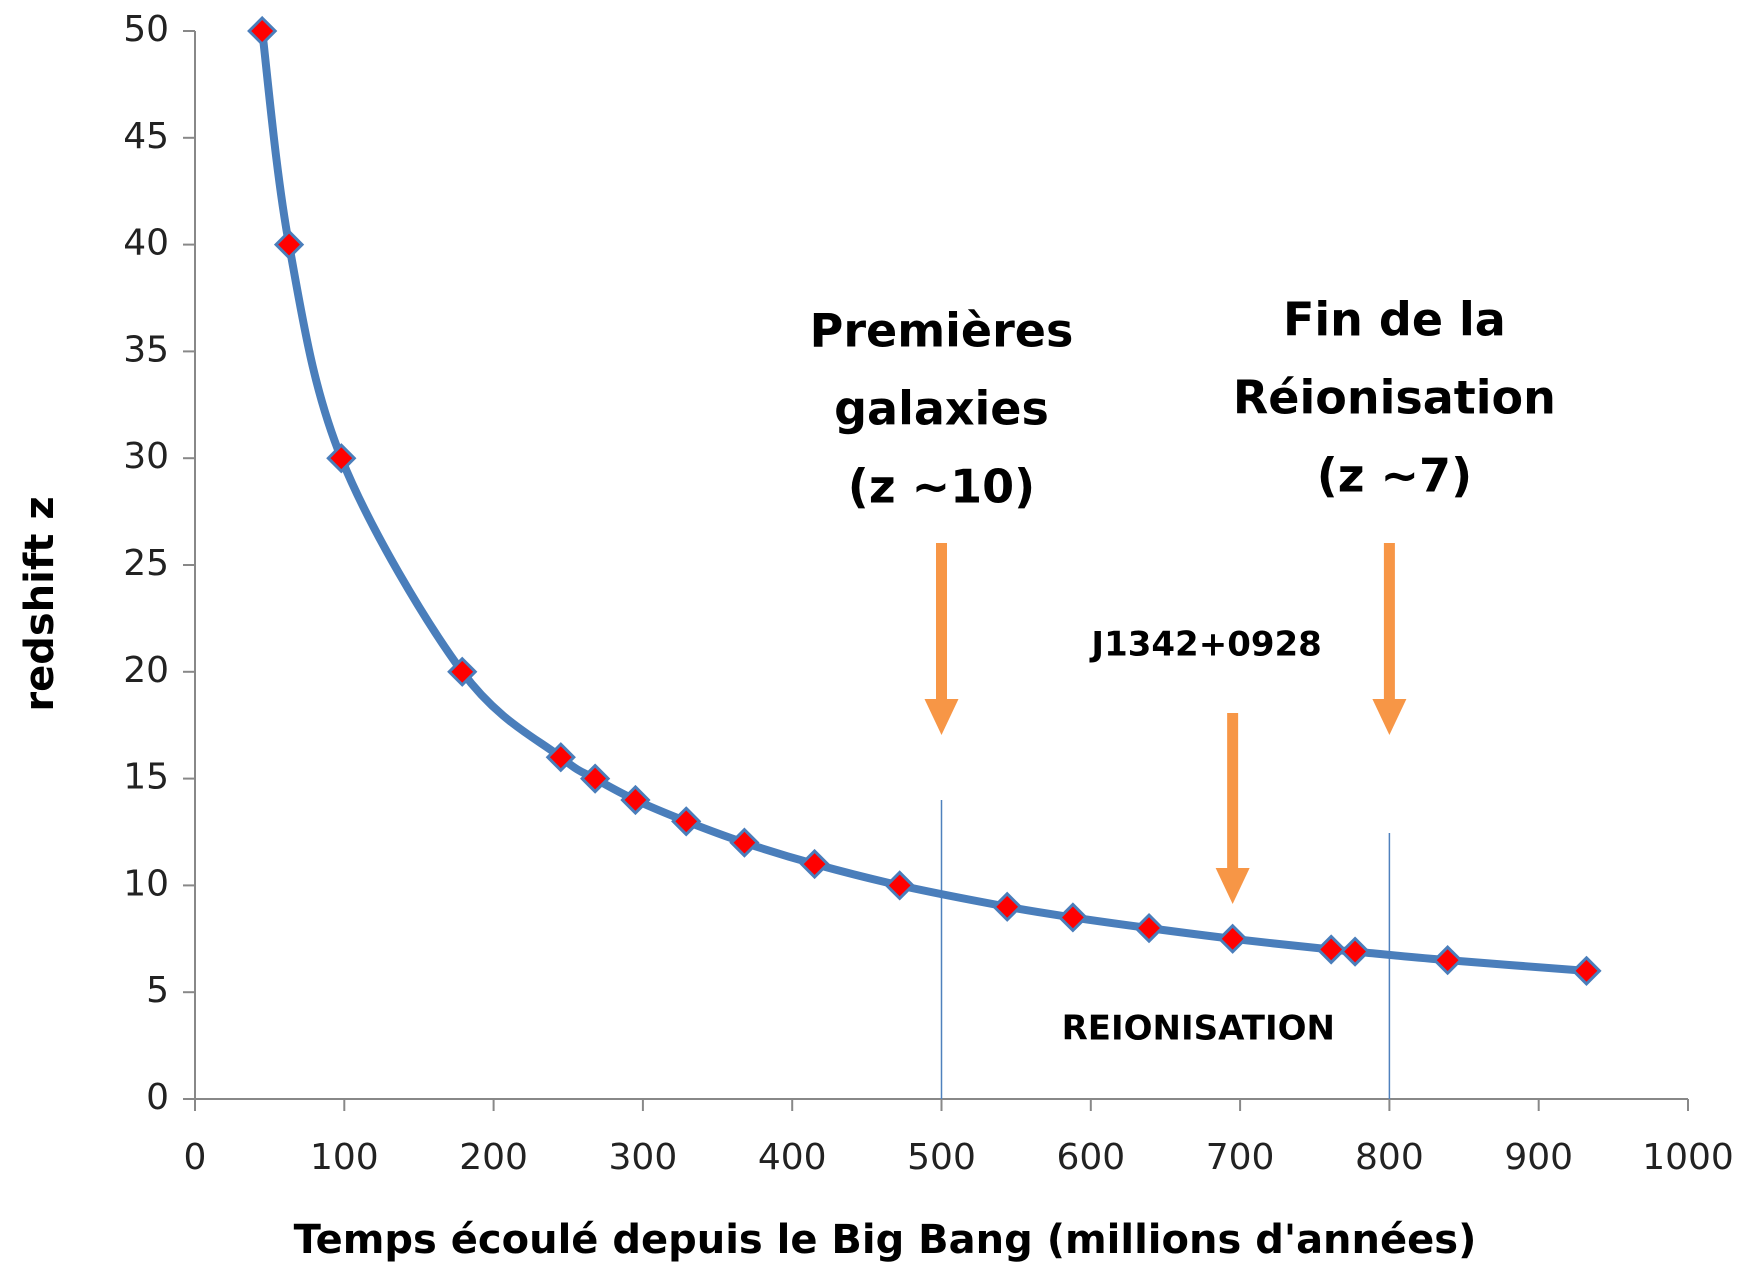 The image size is (1746, 1277). Describe the element at coordinates (146, 563) in the screenshot. I see `y-tick-label: 25` at that location.